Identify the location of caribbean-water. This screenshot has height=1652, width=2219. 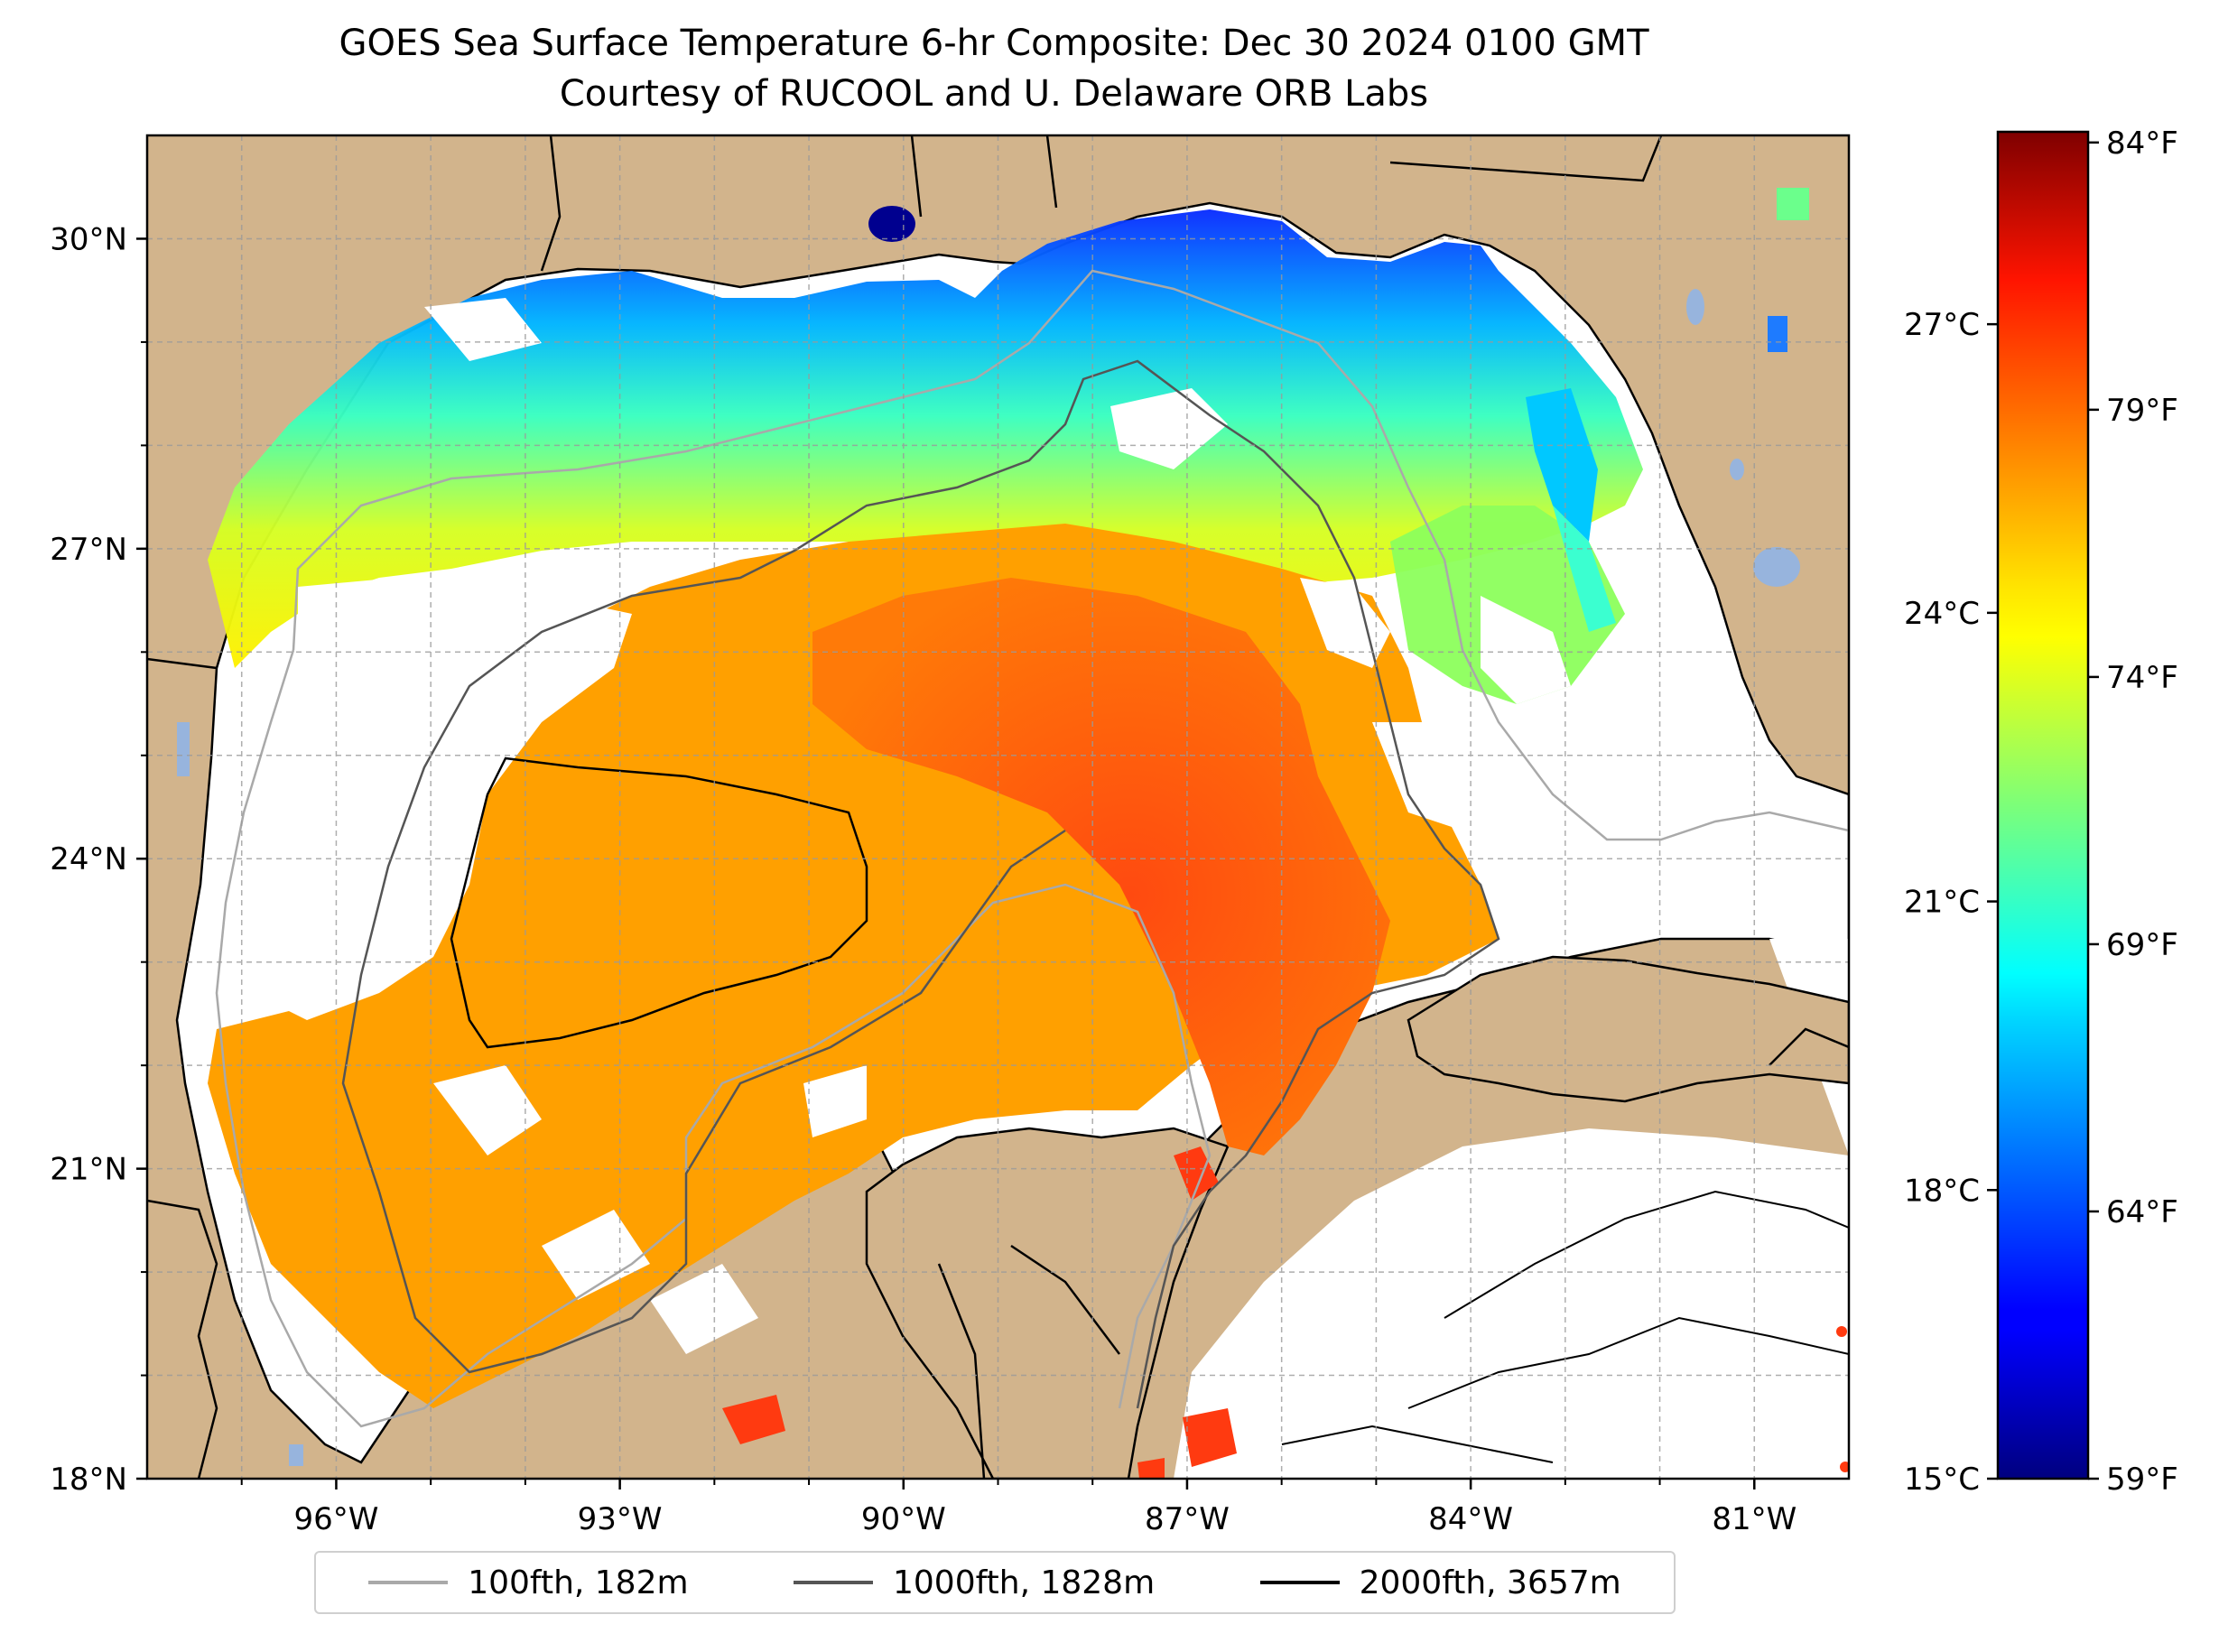
(1511, 1209).